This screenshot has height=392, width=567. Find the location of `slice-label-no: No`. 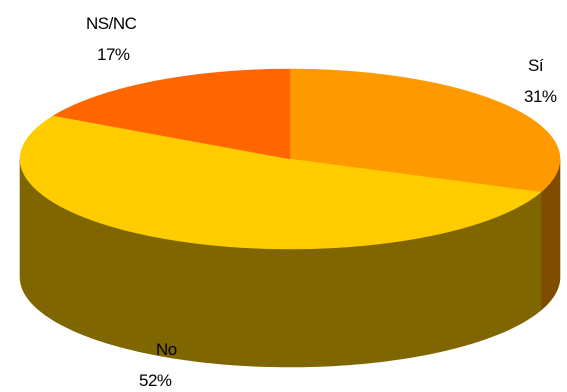

slice-label-no: No is located at coordinates (166, 349).